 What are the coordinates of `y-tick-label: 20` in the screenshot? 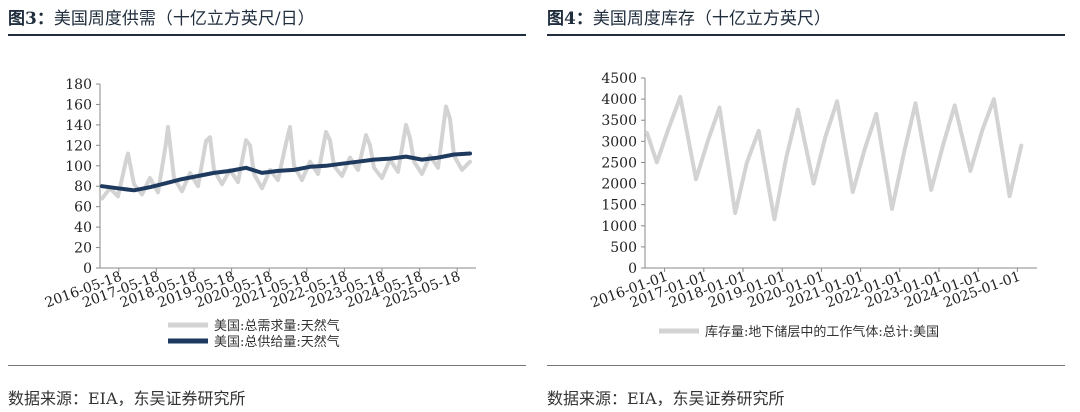 It's located at (83, 249).